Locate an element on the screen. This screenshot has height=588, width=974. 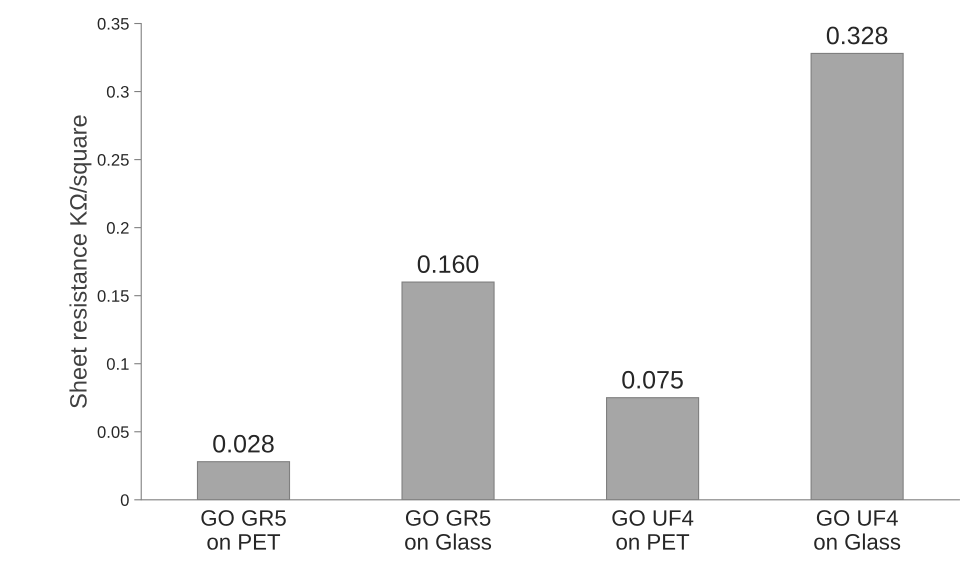
y-tick-label: 0.35 is located at coordinates (113, 24).